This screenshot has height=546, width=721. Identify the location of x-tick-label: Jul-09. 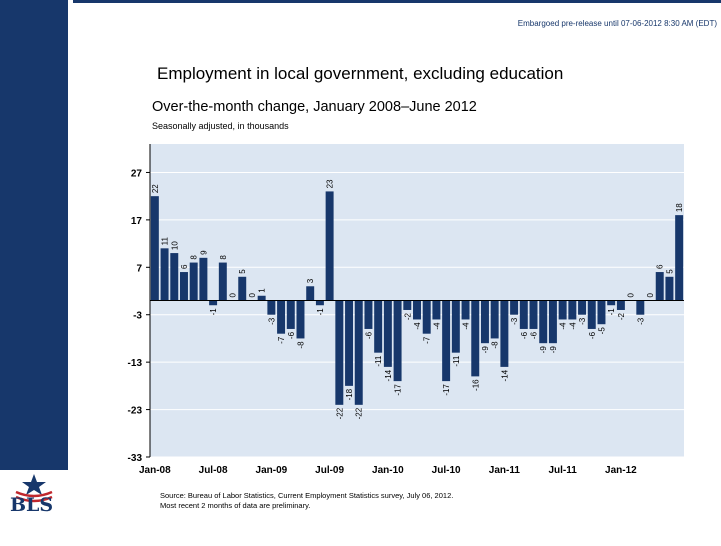
(329, 470).